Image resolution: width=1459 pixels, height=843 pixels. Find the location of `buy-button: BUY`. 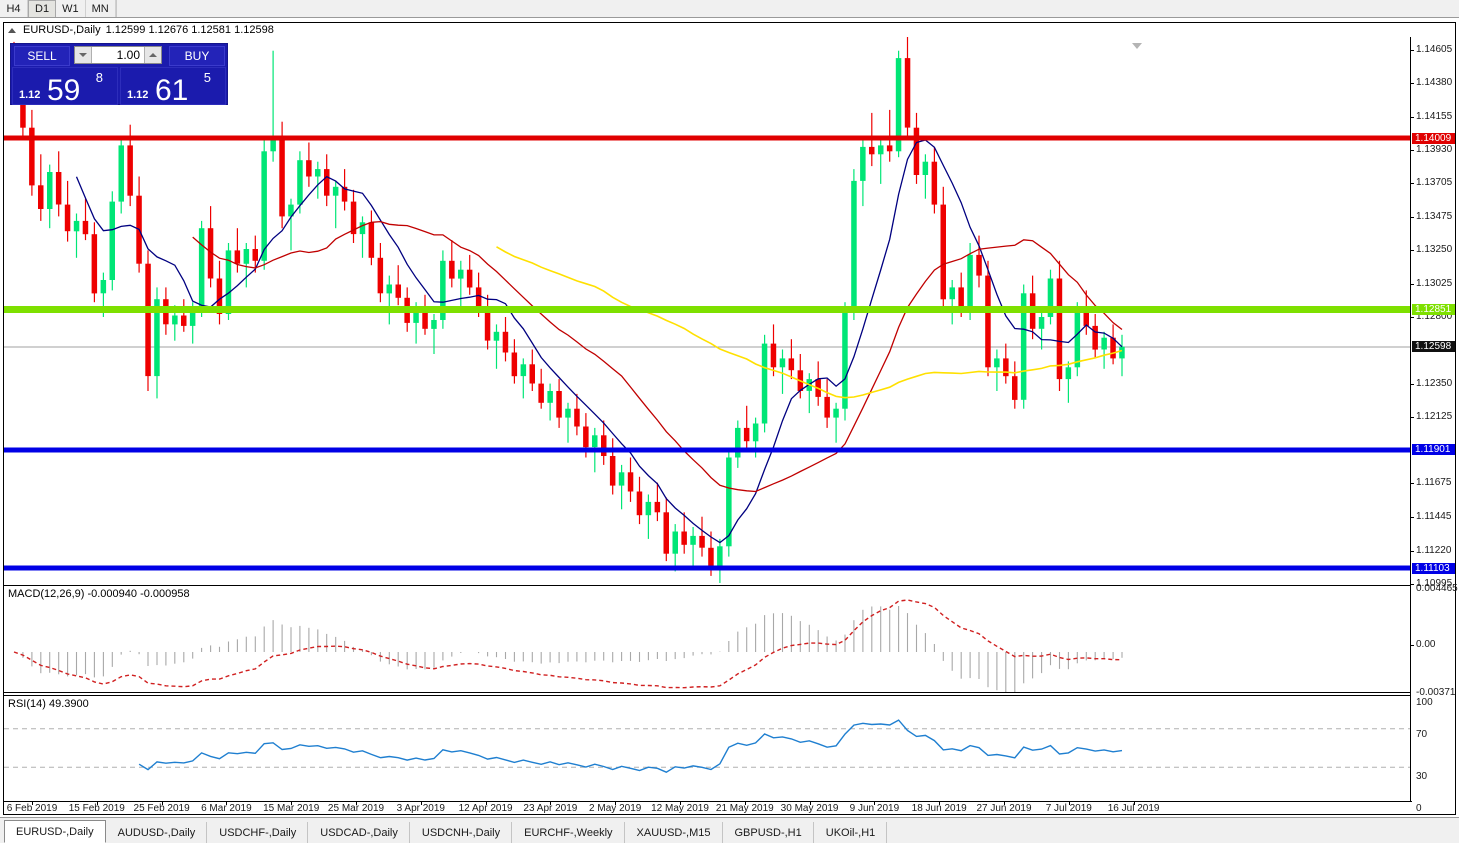

buy-button: BUY is located at coordinates (197, 55).